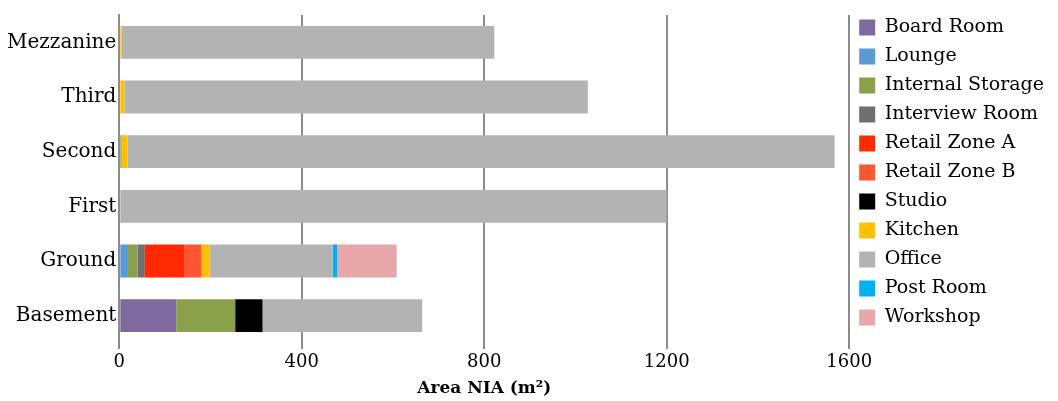  I want to click on x-tick-label: 400, so click(301, 361).